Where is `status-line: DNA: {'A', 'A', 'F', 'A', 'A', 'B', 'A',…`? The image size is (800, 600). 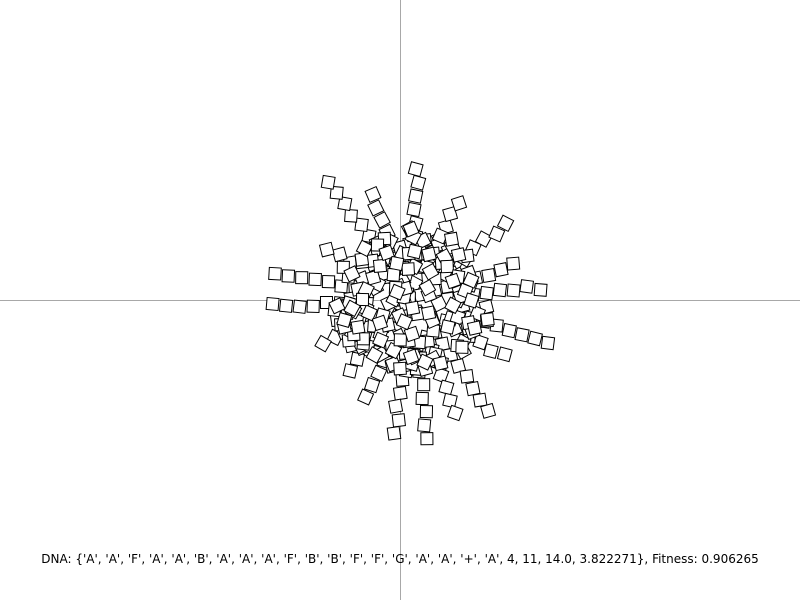
status-line: DNA: {'A', 'A', 'F', 'A', 'A', 'B', 'A',… is located at coordinates (400, 559).